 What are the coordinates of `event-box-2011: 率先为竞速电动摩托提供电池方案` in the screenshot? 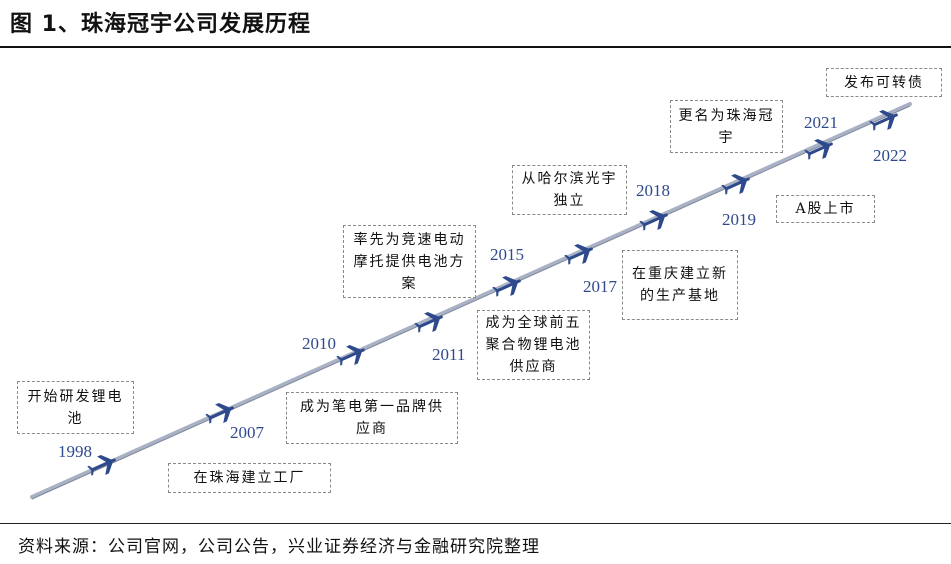 It's located at (409, 261).